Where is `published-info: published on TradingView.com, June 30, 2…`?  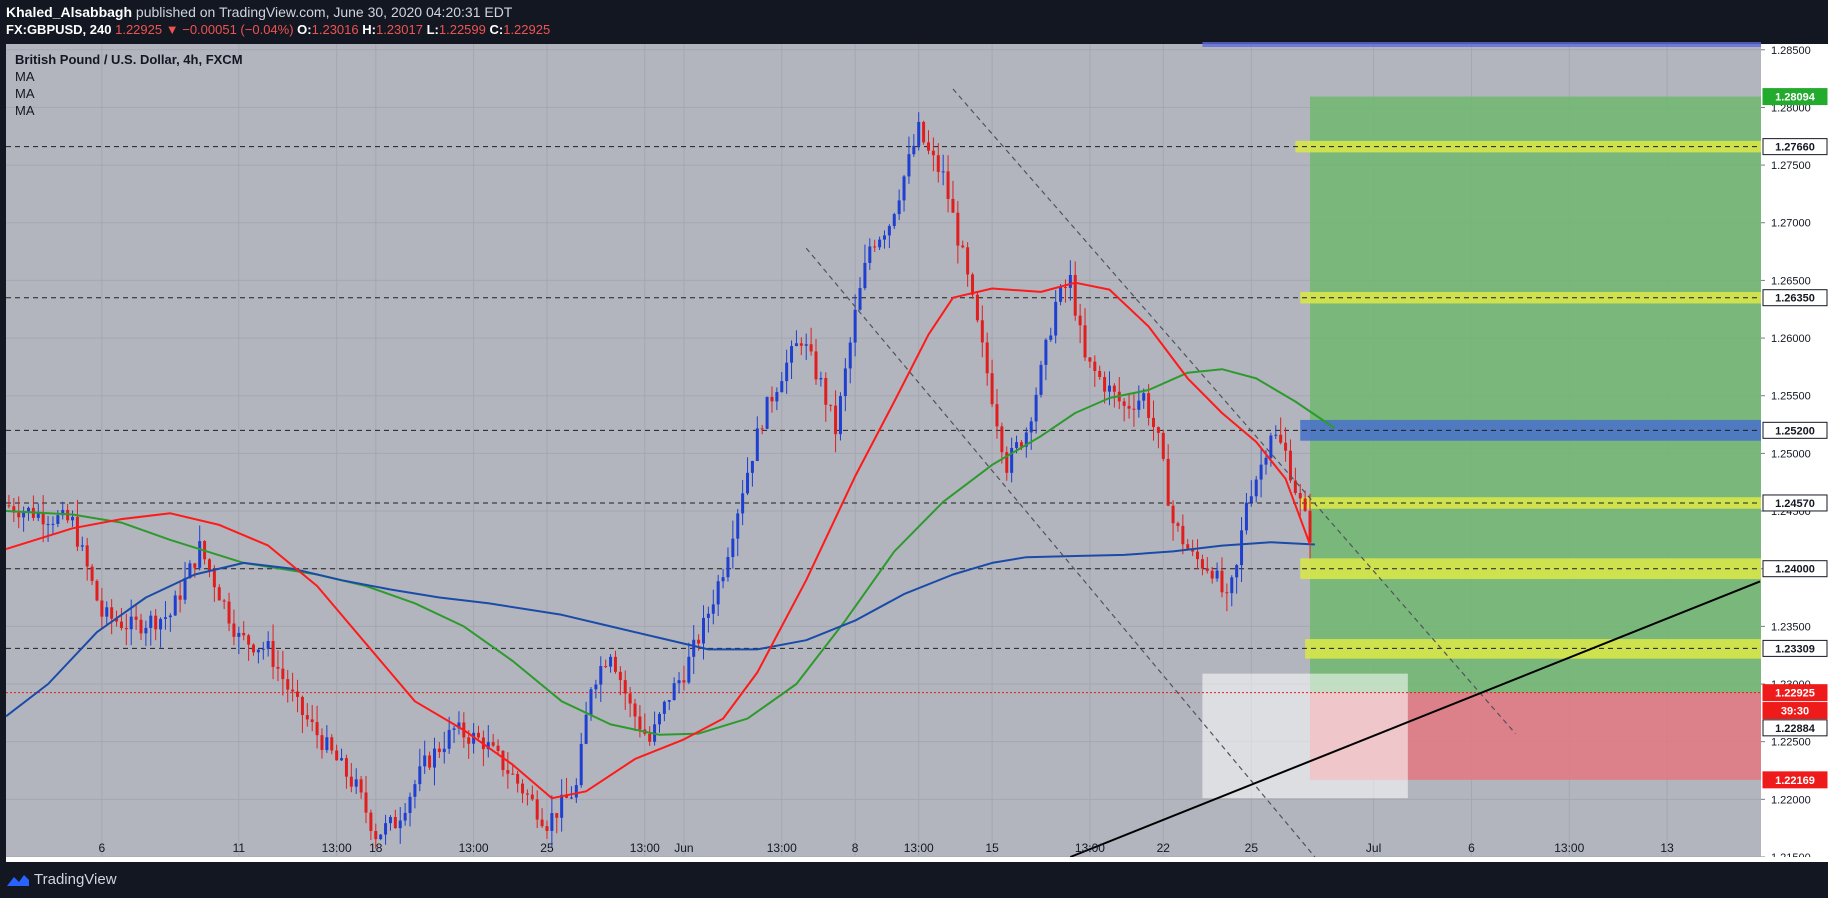
published-info: published on TradingView.com, June 30, 2… is located at coordinates (324, 12).